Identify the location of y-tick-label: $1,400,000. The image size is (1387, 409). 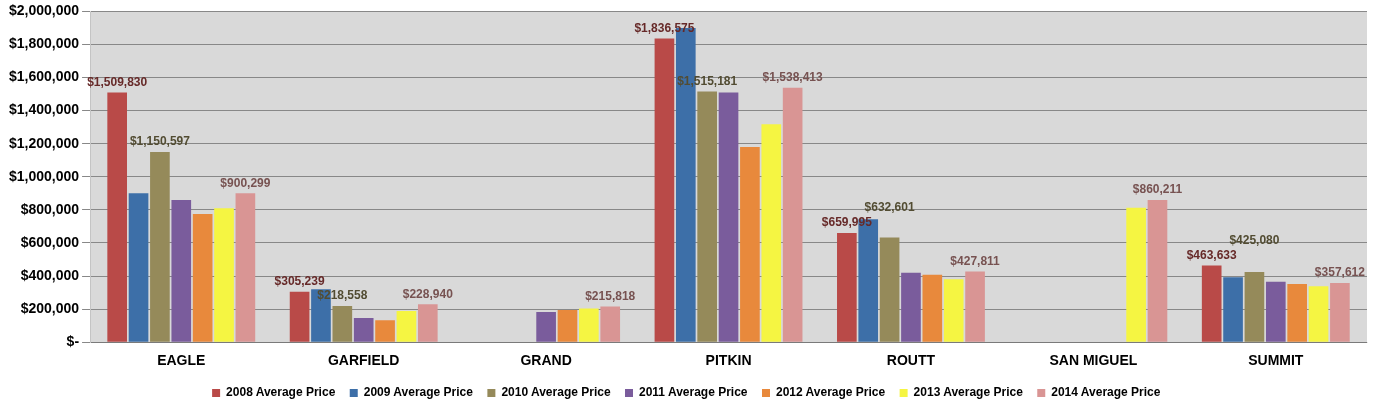
(44, 109).